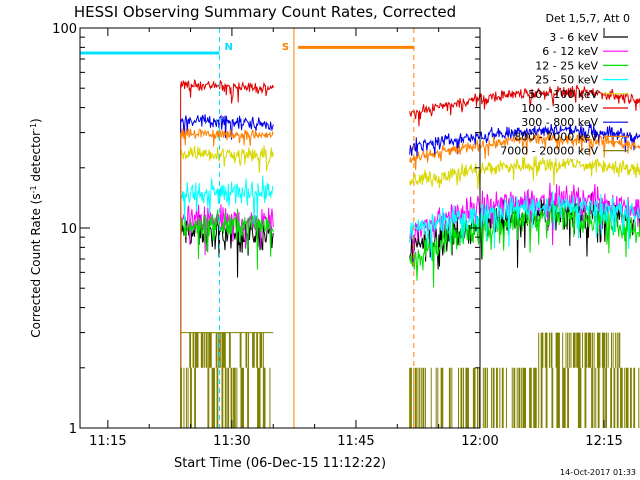 The image size is (640, 480). Describe the element at coordinates (231, 441) in the screenshot. I see `x-tick-label: 11:30` at that location.